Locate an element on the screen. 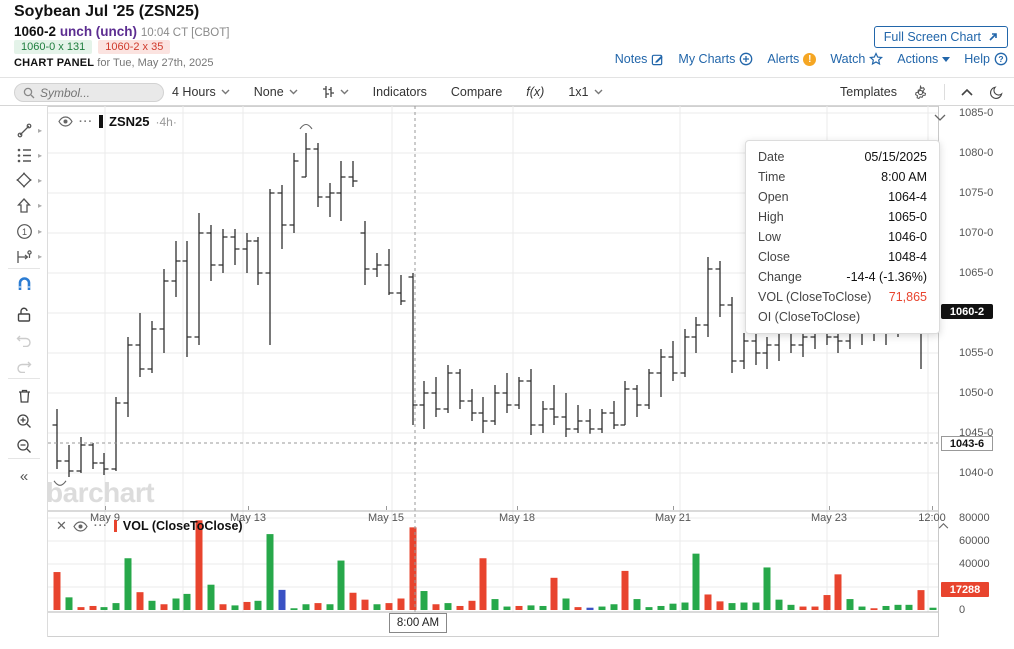 The image size is (1014, 649). trendline-icon is located at coordinates (24, 130).